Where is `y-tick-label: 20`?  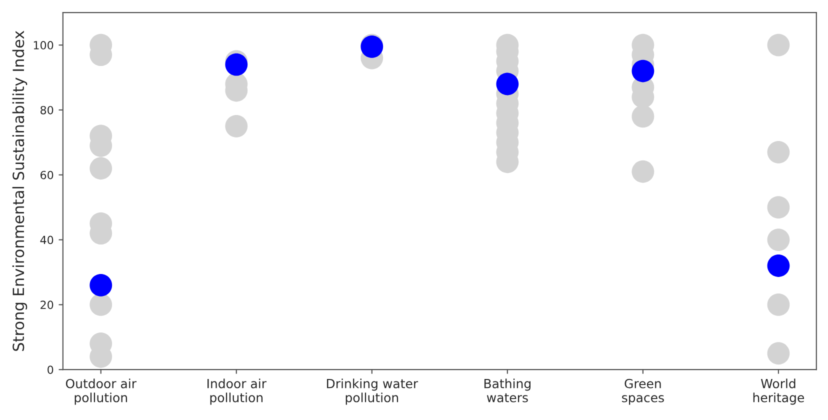 y-tick-label: 20 is located at coordinates (47, 305).